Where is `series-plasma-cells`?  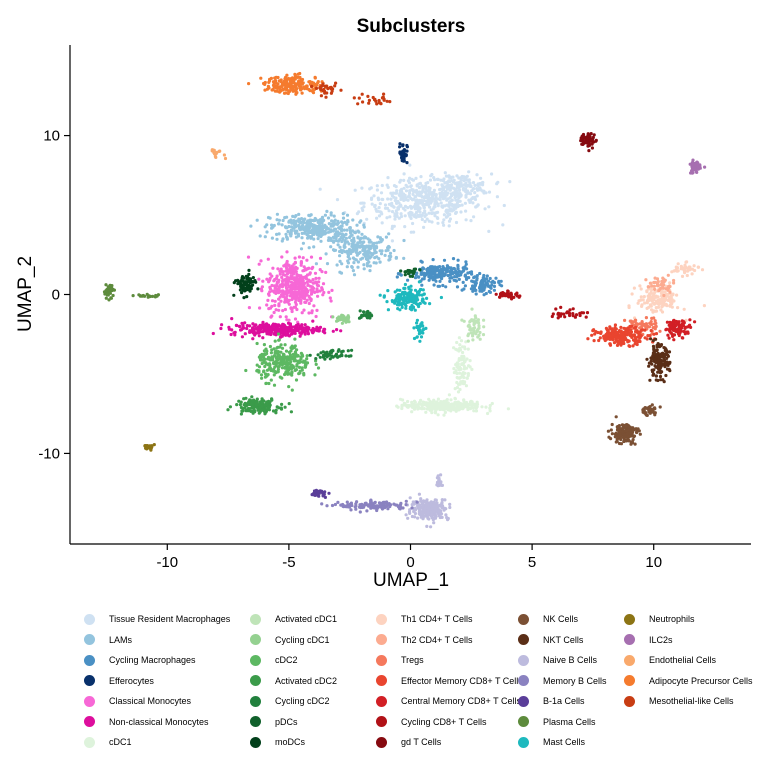 series-plasma-cells is located at coordinates (131, 292).